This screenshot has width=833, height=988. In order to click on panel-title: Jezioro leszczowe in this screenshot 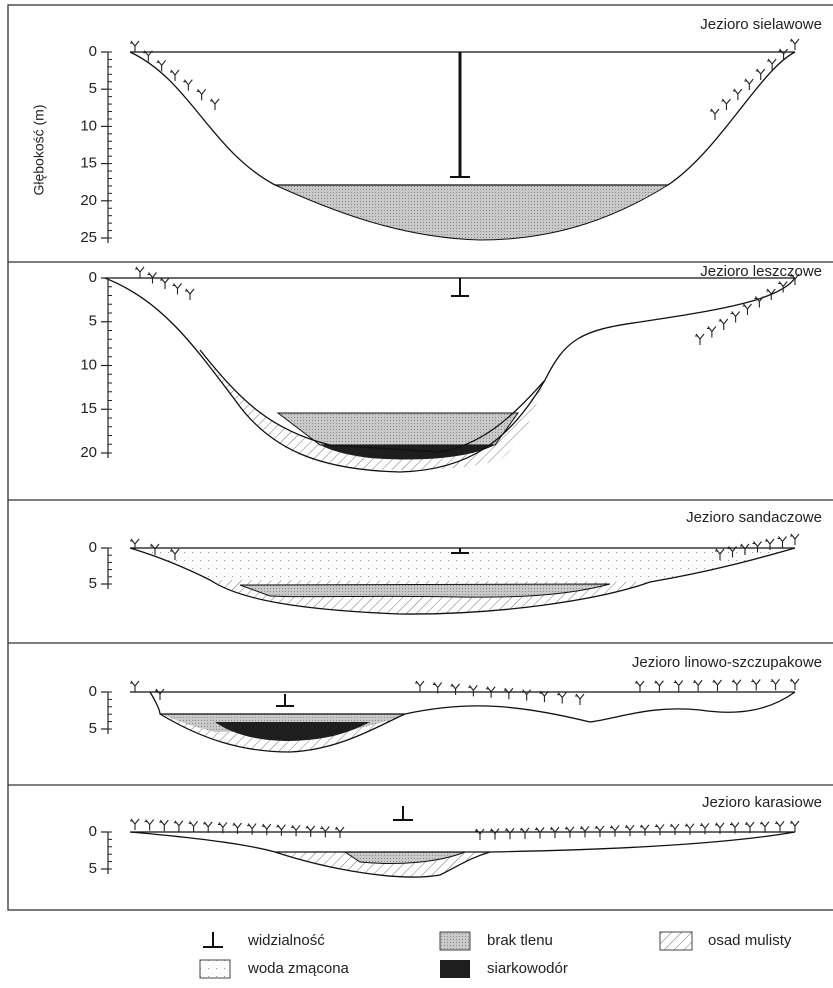, I will do `click(761, 271)`.